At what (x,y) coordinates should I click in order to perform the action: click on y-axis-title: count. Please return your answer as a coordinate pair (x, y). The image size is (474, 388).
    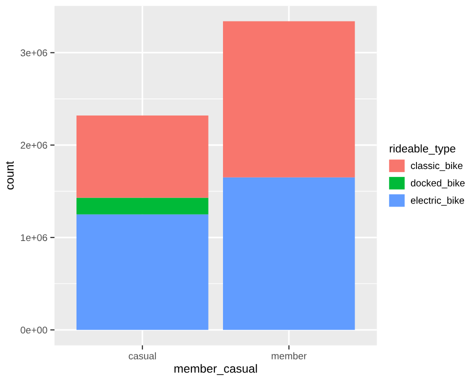
    Looking at the image, I should click on (10, 175).